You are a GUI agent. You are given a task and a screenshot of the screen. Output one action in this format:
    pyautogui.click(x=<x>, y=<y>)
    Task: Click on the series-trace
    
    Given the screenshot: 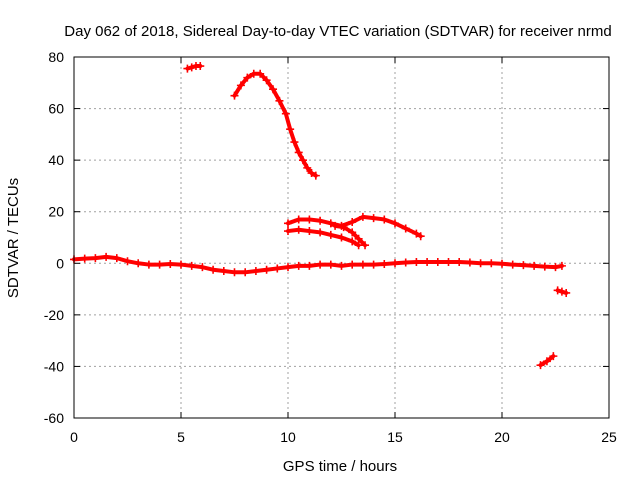 What is the action you would take?
    pyautogui.click(x=275, y=124)
    